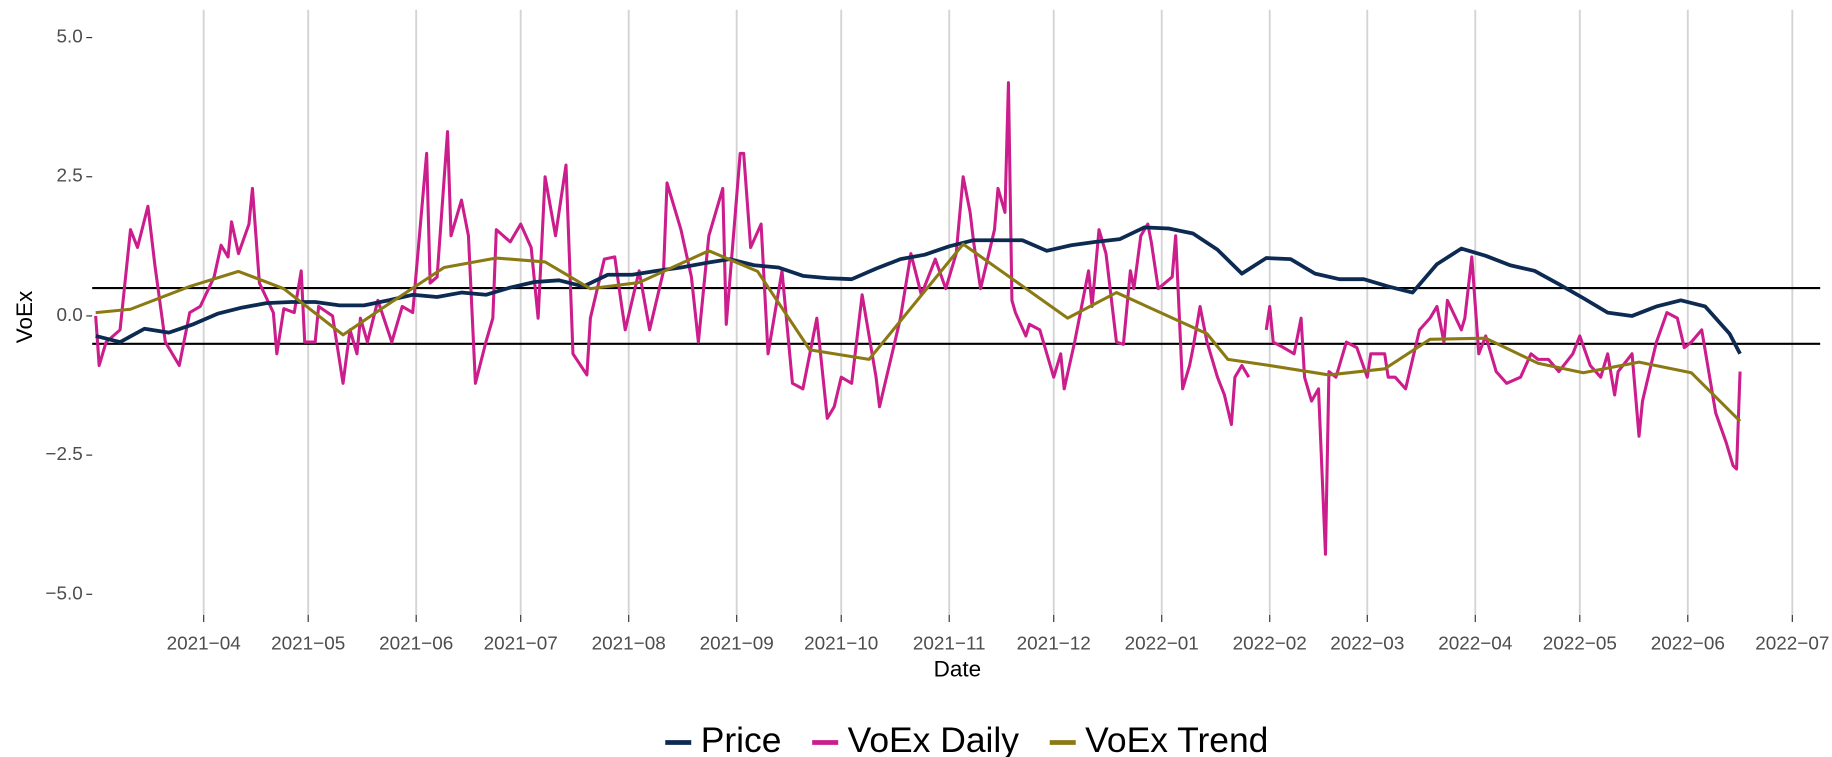 The image size is (1832, 757). Describe the element at coordinates (1792, 643) in the screenshot. I see `x-tick-label: 2022−07` at that location.